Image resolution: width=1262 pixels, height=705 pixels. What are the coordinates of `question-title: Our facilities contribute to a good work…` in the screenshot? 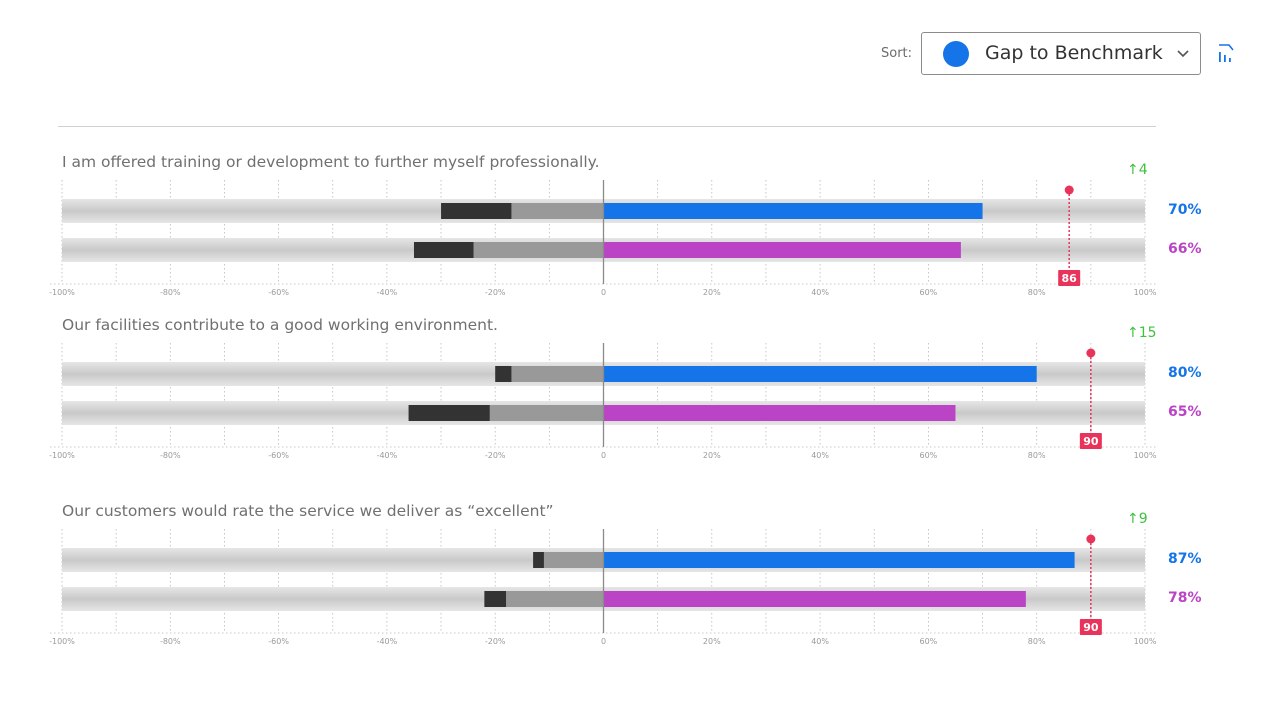 It's located at (280, 325).